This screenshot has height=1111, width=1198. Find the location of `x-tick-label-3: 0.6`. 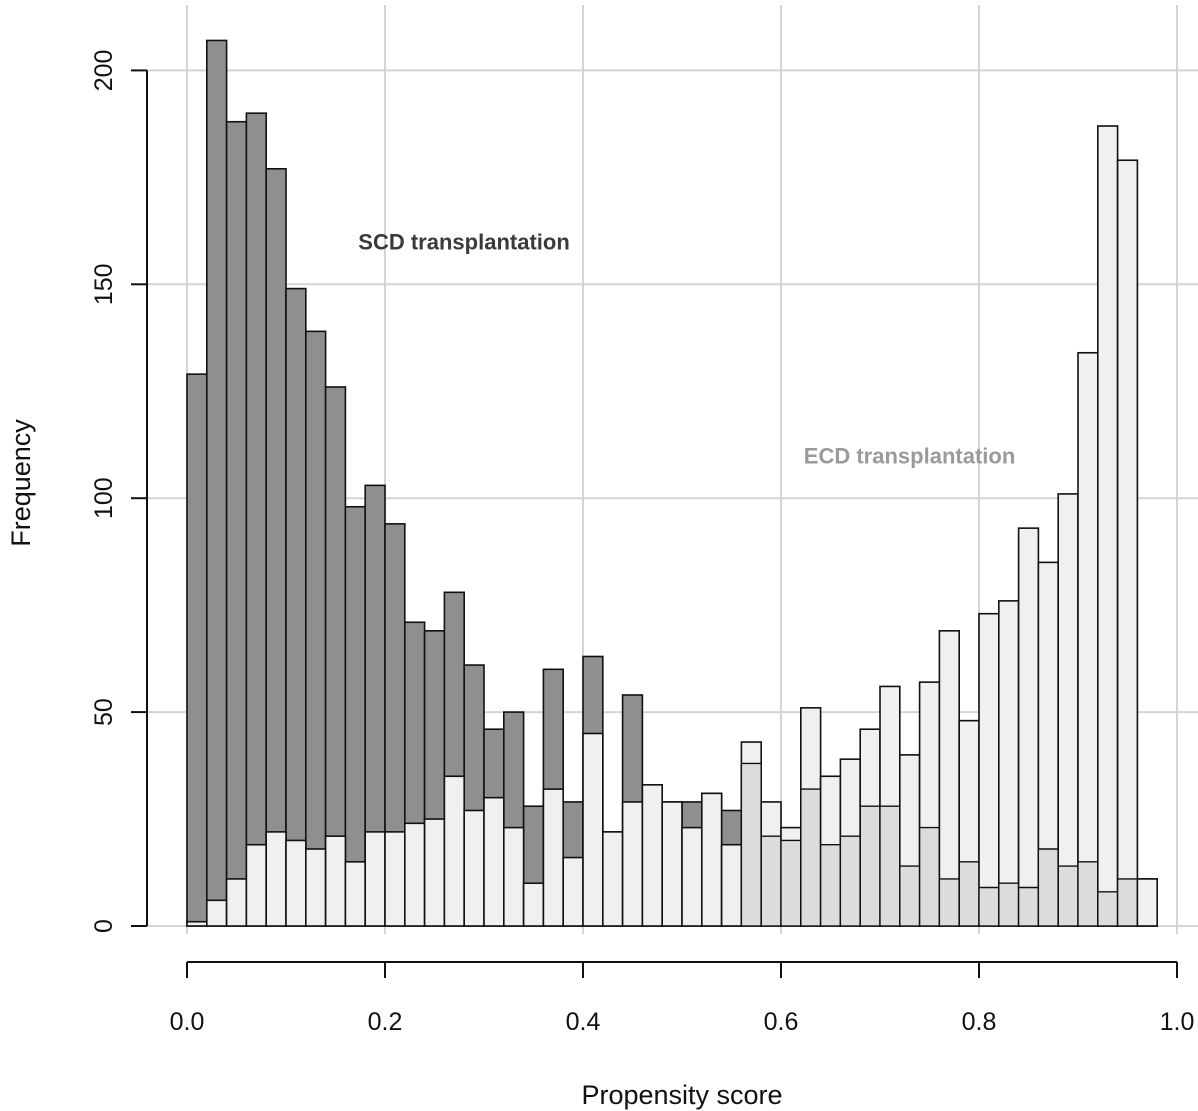

x-tick-label-3: 0.6 is located at coordinates (781, 1022).